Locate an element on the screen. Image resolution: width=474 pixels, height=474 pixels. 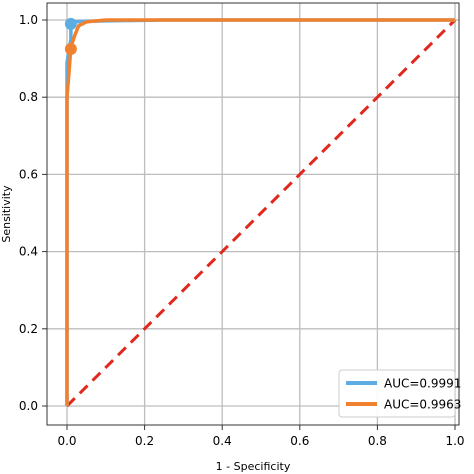
x-axis-label: 1 - Specificity is located at coordinates (253, 466).